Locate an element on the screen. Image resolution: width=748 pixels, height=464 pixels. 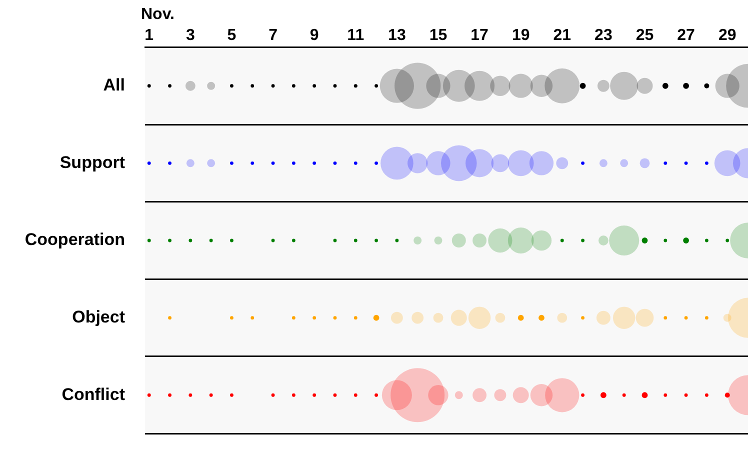
x-tick-label: 15 is located at coordinates (438, 35).